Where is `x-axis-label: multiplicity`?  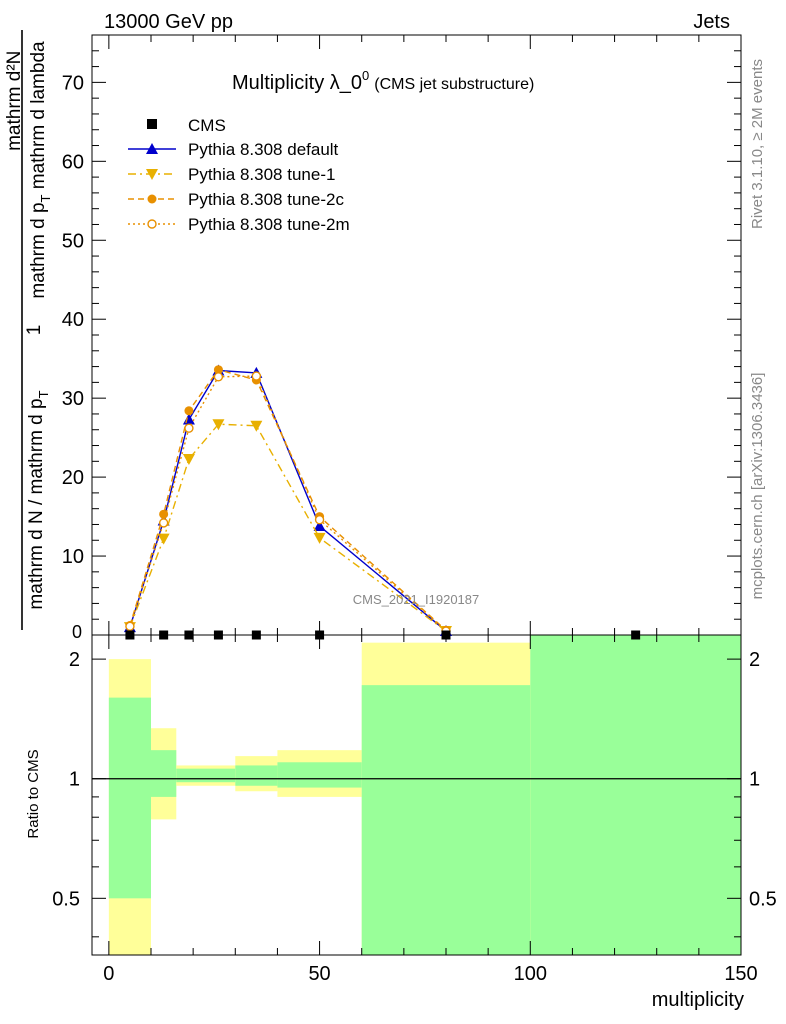
x-axis-label: multiplicity is located at coordinates (698, 1000).